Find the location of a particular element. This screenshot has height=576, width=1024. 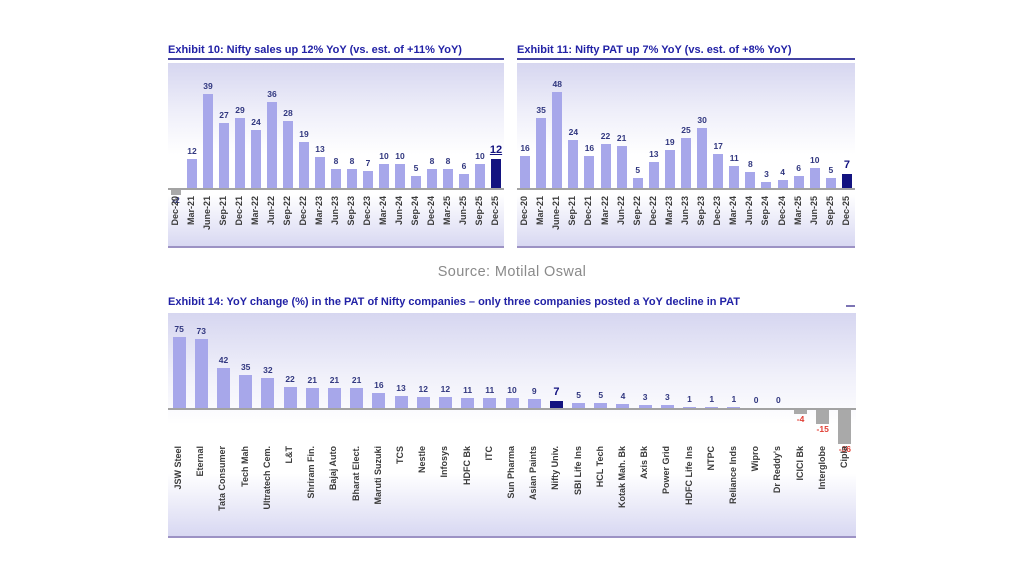

x-axis-label: Sep-21 is located at coordinates (572, 211).